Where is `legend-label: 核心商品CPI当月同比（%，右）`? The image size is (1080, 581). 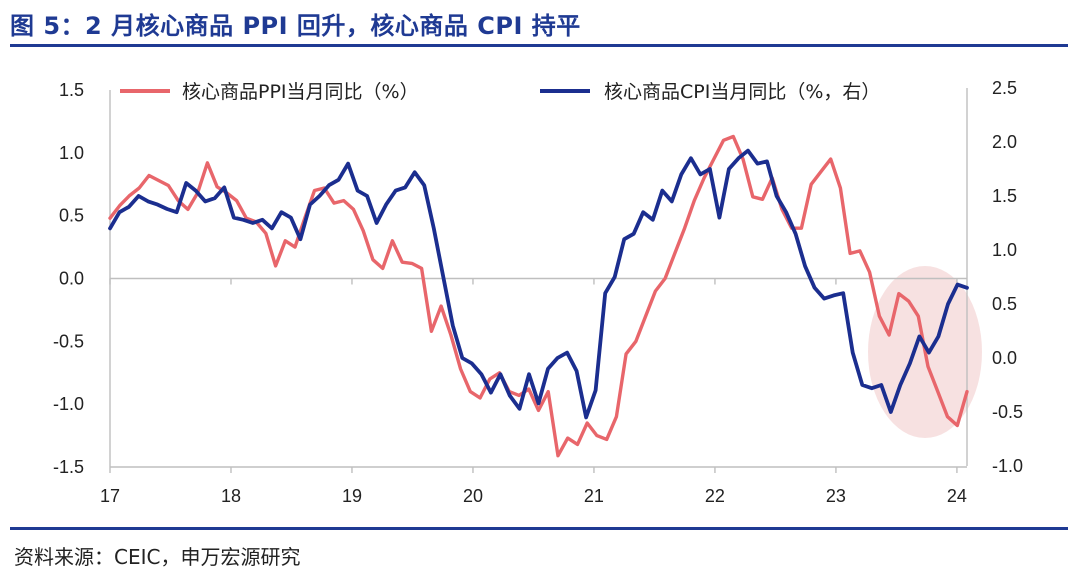 legend-label: 核心商品CPI当月同比（%，右） is located at coordinates (742, 92).